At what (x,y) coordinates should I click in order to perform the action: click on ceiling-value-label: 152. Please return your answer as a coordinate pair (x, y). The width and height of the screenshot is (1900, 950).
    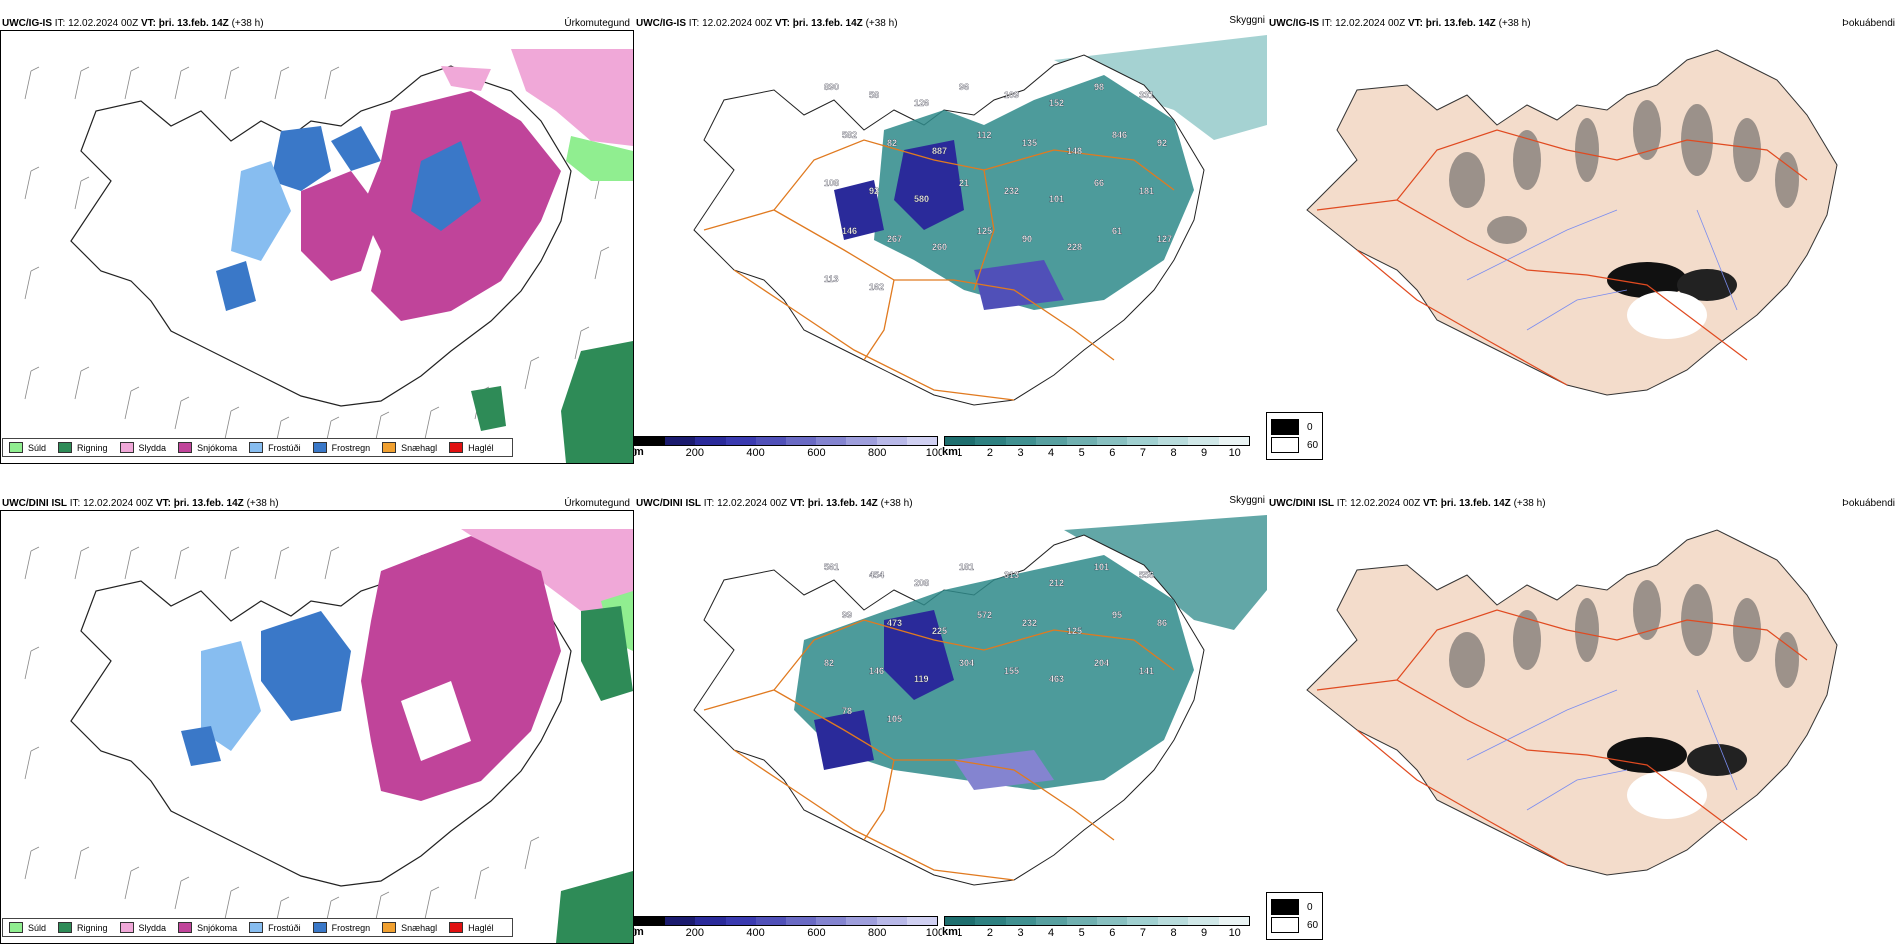
    Looking at the image, I should click on (1056, 103).